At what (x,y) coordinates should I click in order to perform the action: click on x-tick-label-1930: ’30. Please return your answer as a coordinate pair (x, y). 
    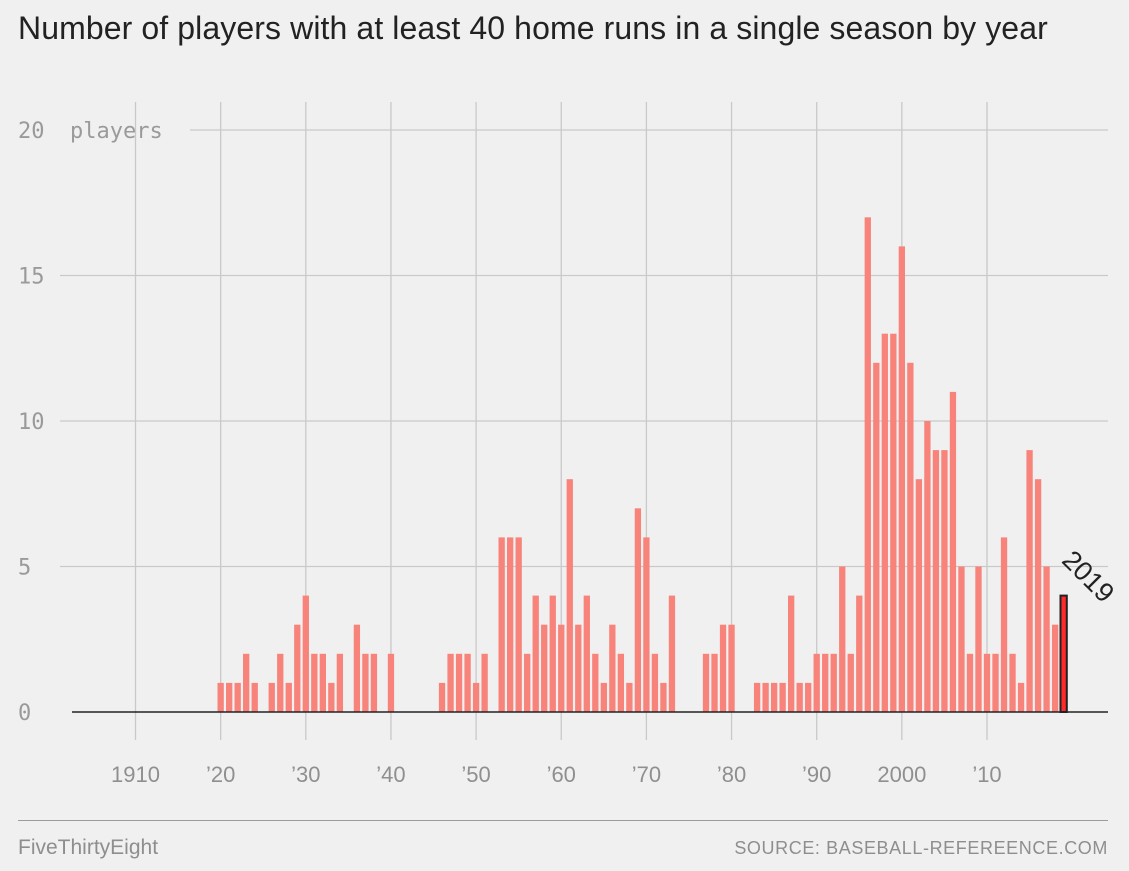
    Looking at the image, I should click on (305, 774).